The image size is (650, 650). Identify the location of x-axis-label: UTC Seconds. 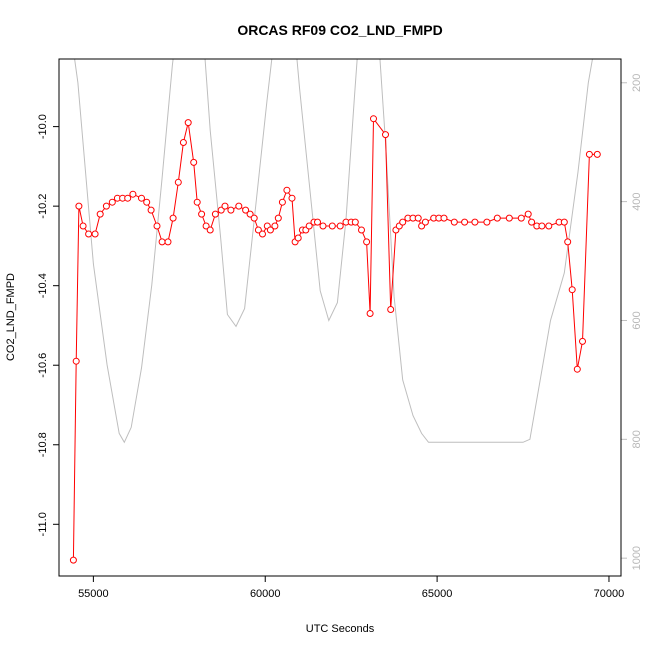
(340, 629).